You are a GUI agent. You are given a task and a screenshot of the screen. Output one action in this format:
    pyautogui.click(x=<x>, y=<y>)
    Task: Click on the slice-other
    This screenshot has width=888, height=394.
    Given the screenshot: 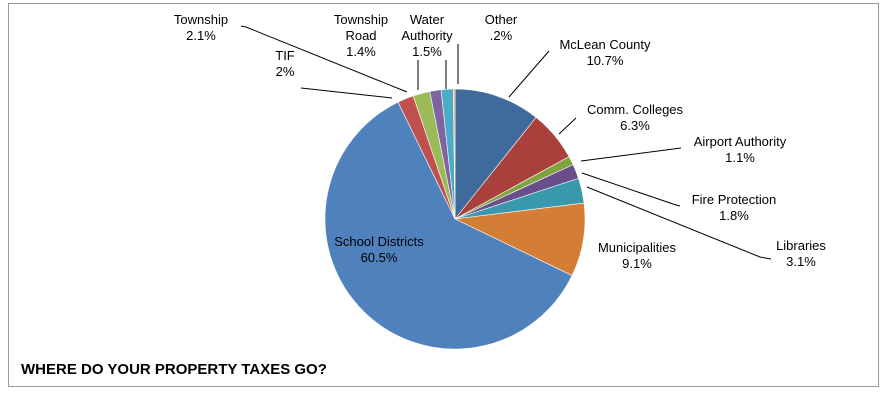 What is the action you would take?
    pyautogui.click(x=454, y=154)
    